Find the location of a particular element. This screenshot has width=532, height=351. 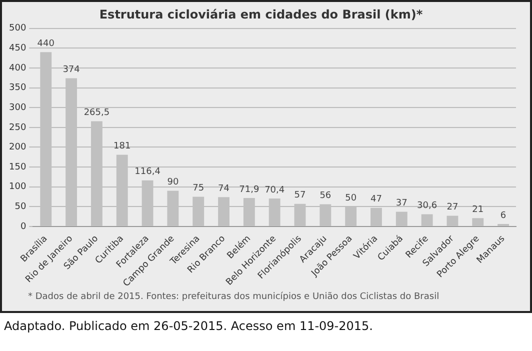

data-label: 27 is located at coordinates (452, 207).